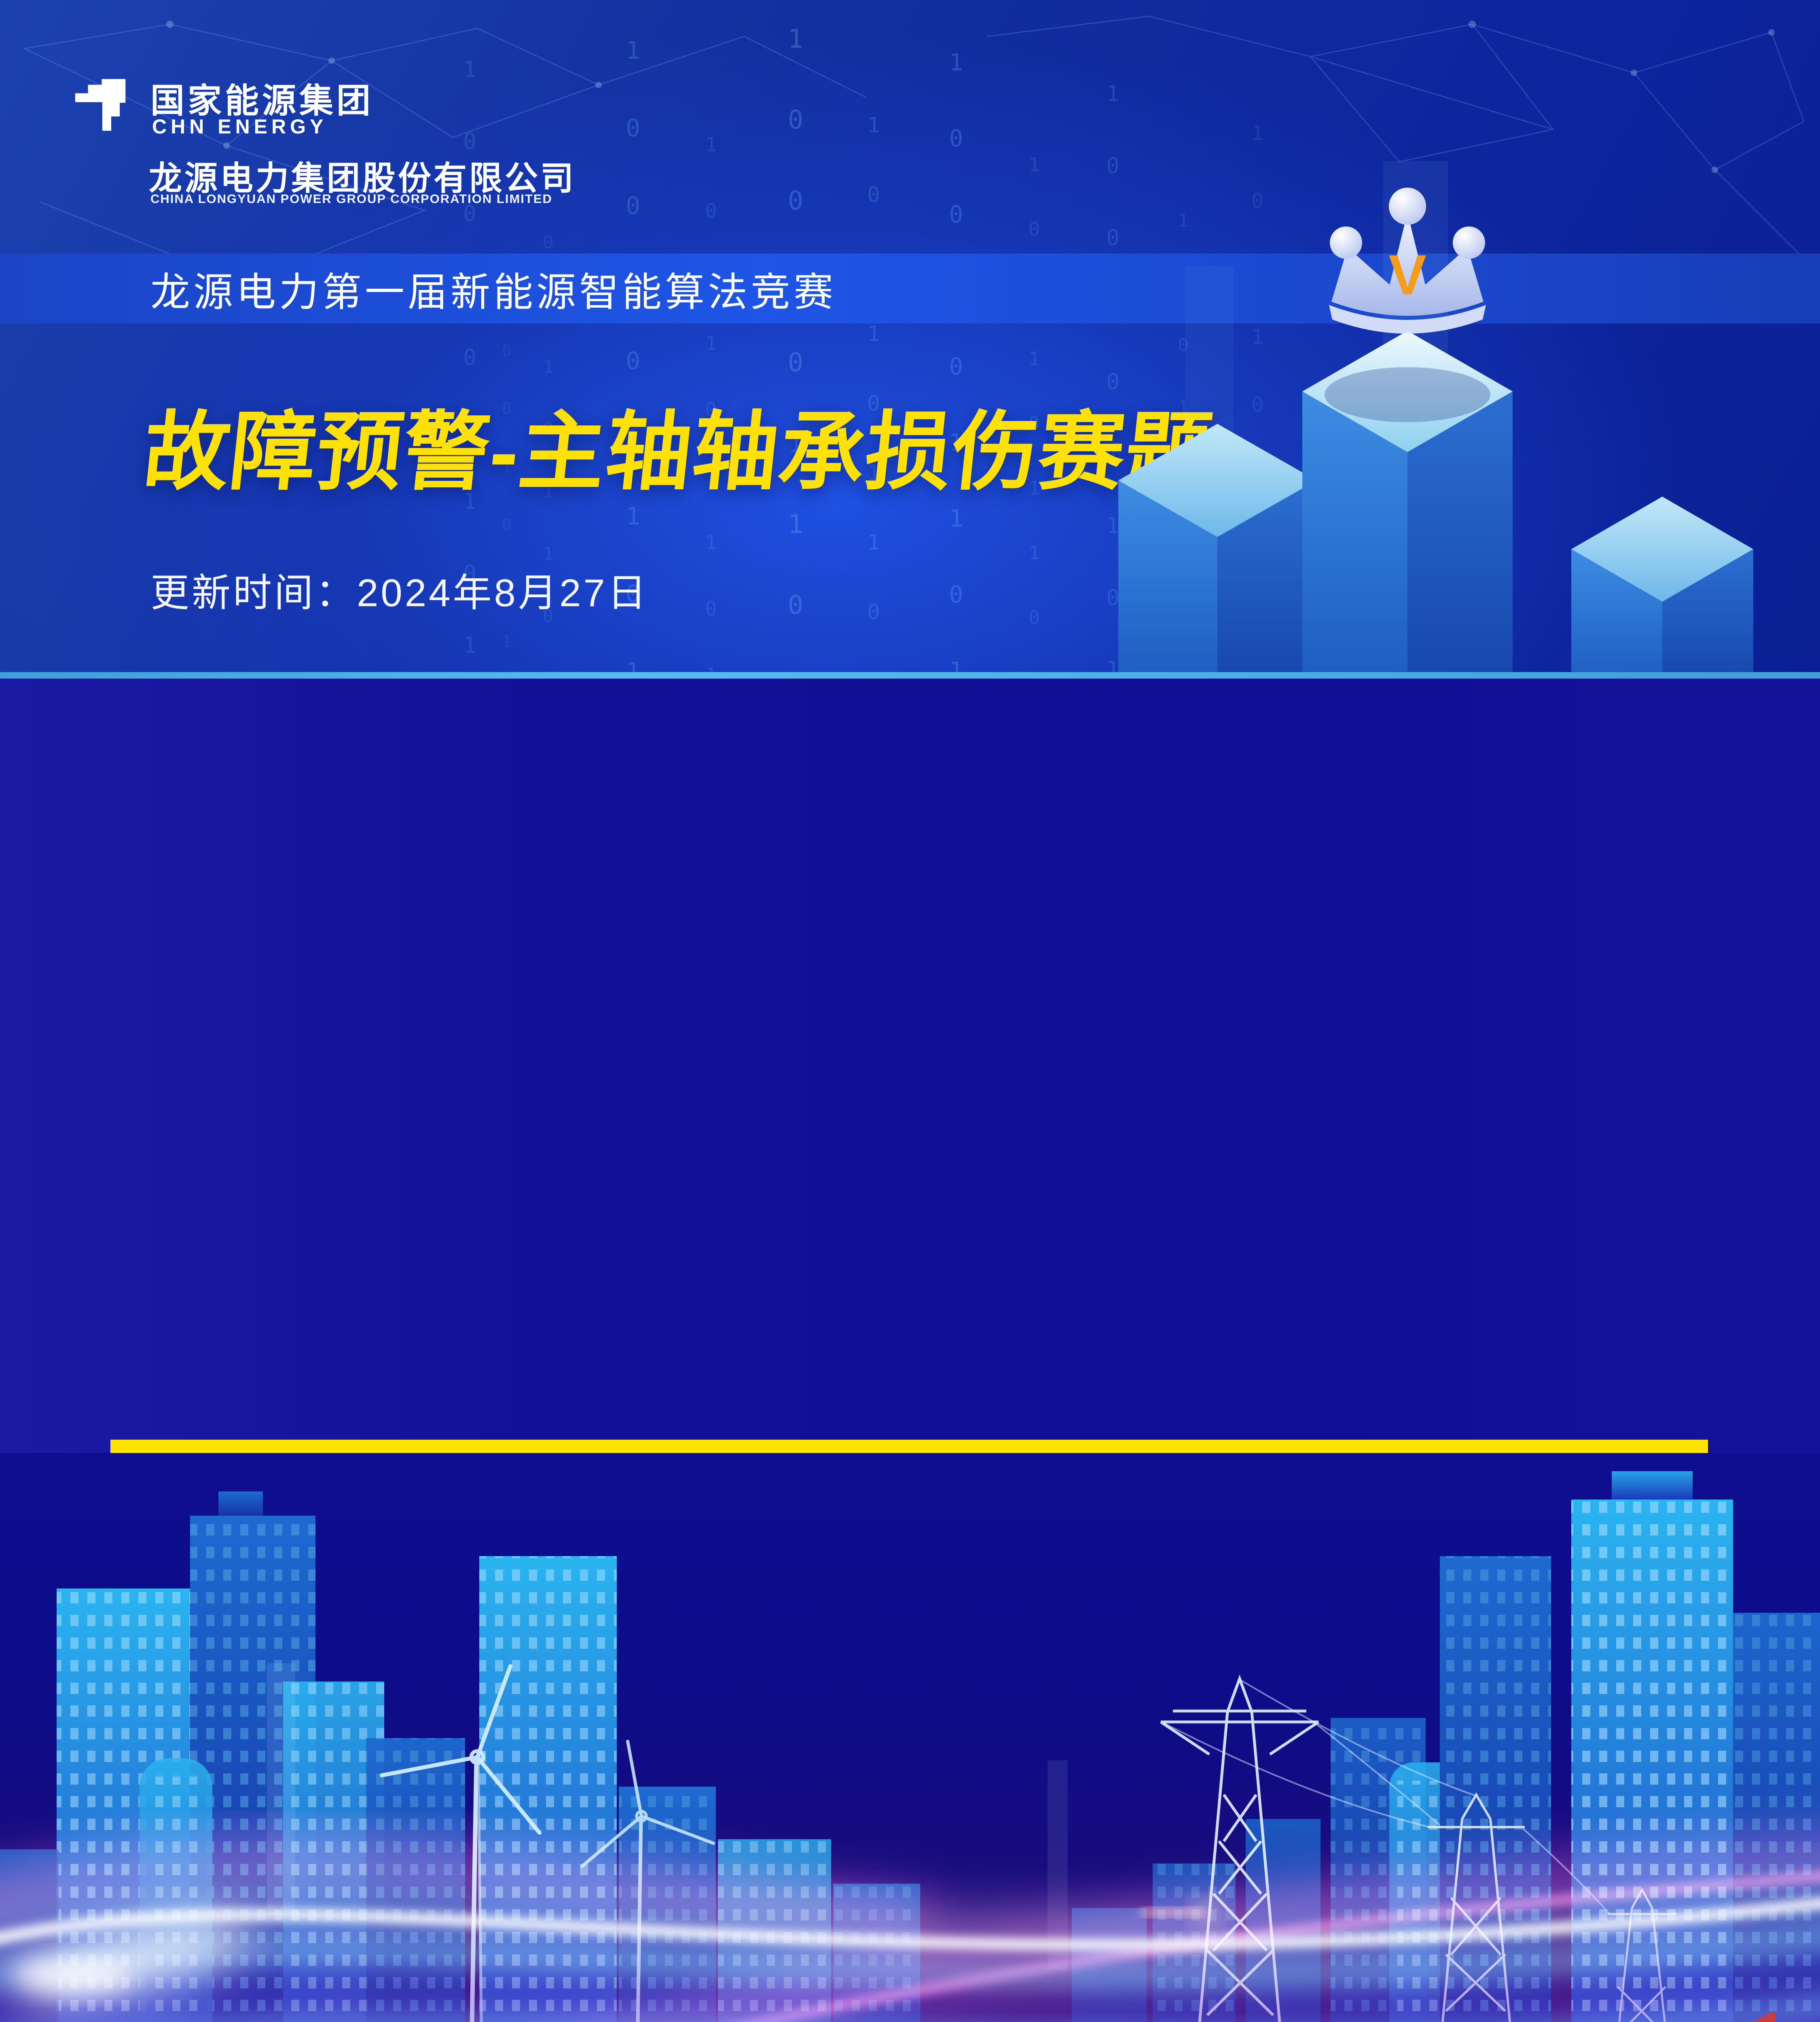 The image size is (1820, 2022). Describe the element at coordinates (1217, 551) in the screenshot. I see `podium-pillar-second` at that location.